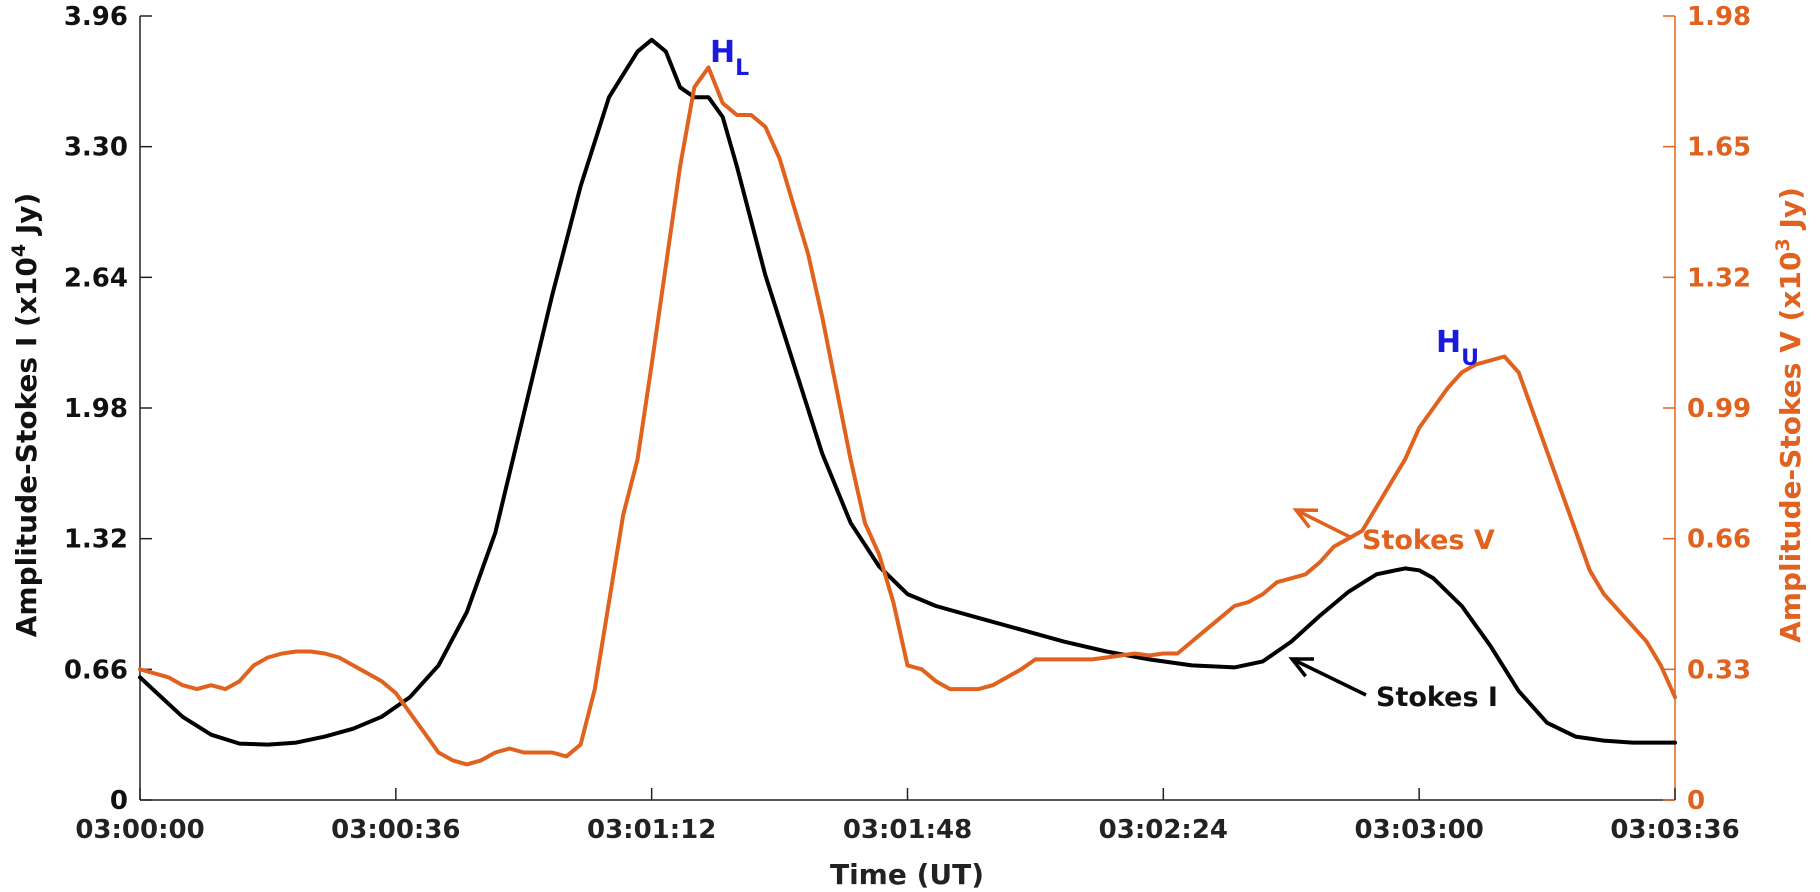 The image size is (1820, 892). What do you see at coordinates (1719, 670) in the screenshot?
I see `right-tick-label: 0.33` at bounding box center [1719, 670].